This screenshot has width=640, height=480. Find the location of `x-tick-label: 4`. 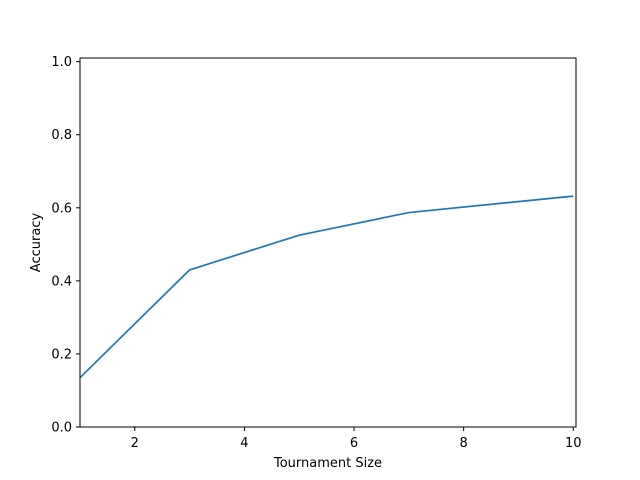

x-tick-label: 4 is located at coordinates (244, 443).